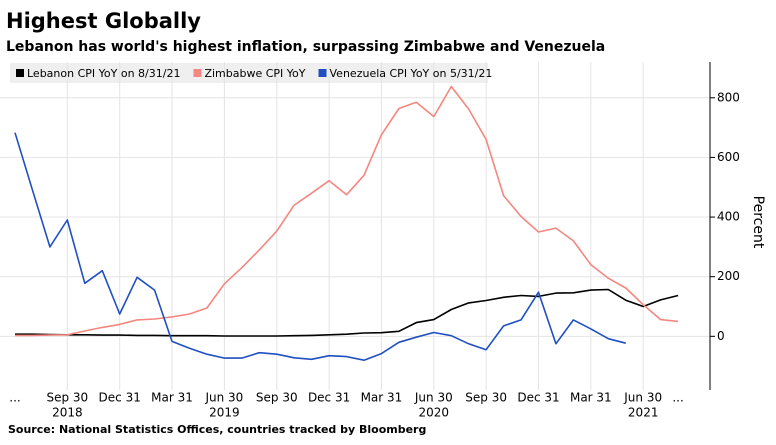  Describe the element at coordinates (643, 413) in the screenshot. I see `x-year-label: 2021` at that location.